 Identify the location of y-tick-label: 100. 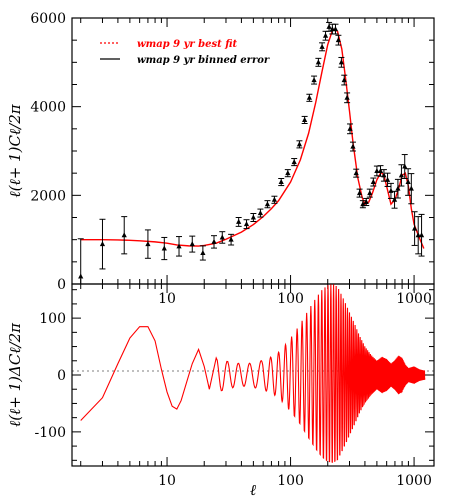
(52, 319).